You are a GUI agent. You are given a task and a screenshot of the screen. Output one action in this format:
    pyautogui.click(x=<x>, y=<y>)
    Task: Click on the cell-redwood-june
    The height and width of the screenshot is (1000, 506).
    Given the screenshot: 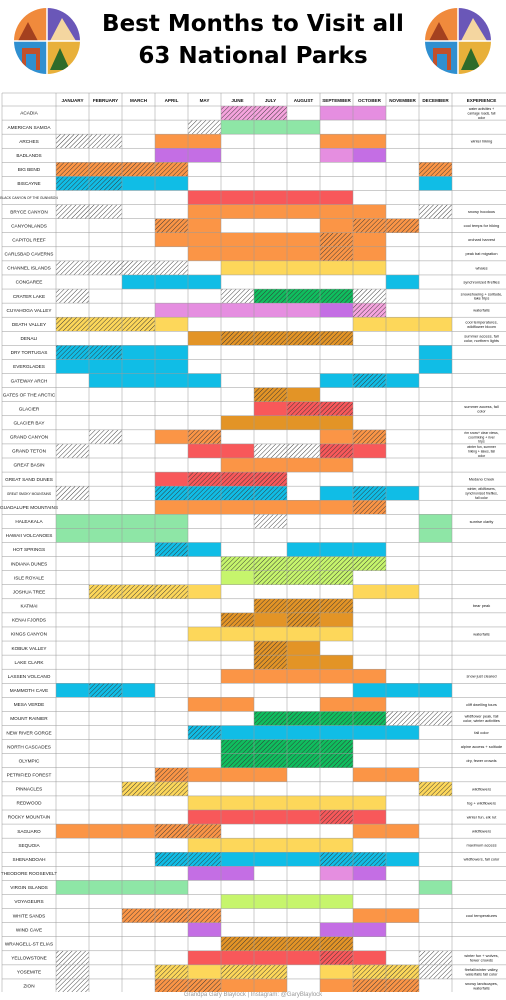 What is the action you would take?
    pyautogui.click(x=237, y=802)
    